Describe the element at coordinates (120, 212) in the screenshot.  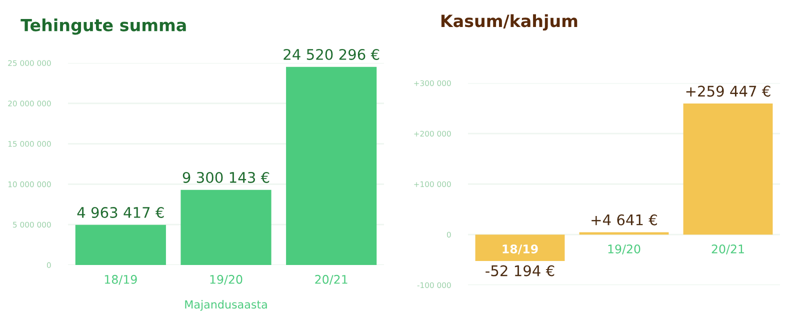
I see `data-label: 4 963 417 €` at that location.